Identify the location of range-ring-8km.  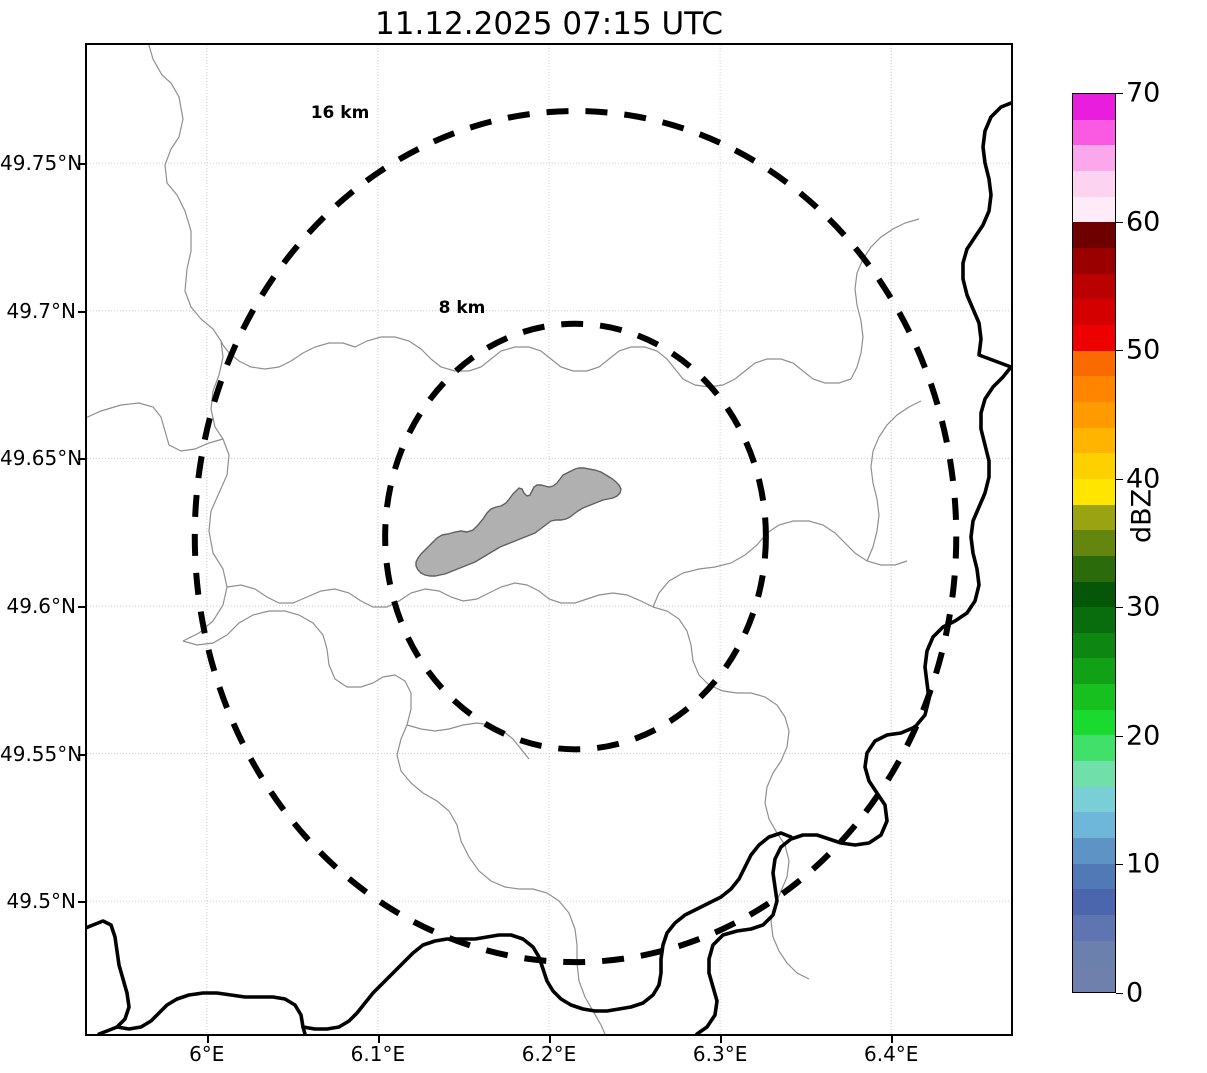
(575, 536).